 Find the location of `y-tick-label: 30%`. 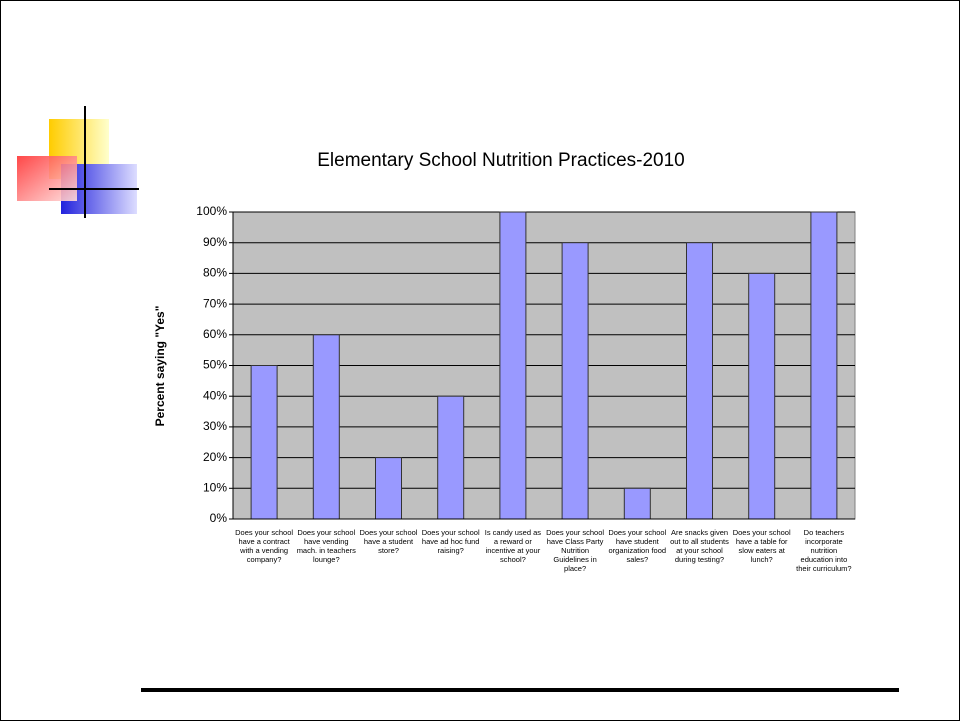

y-tick-label: 30% is located at coordinates (215, 426).